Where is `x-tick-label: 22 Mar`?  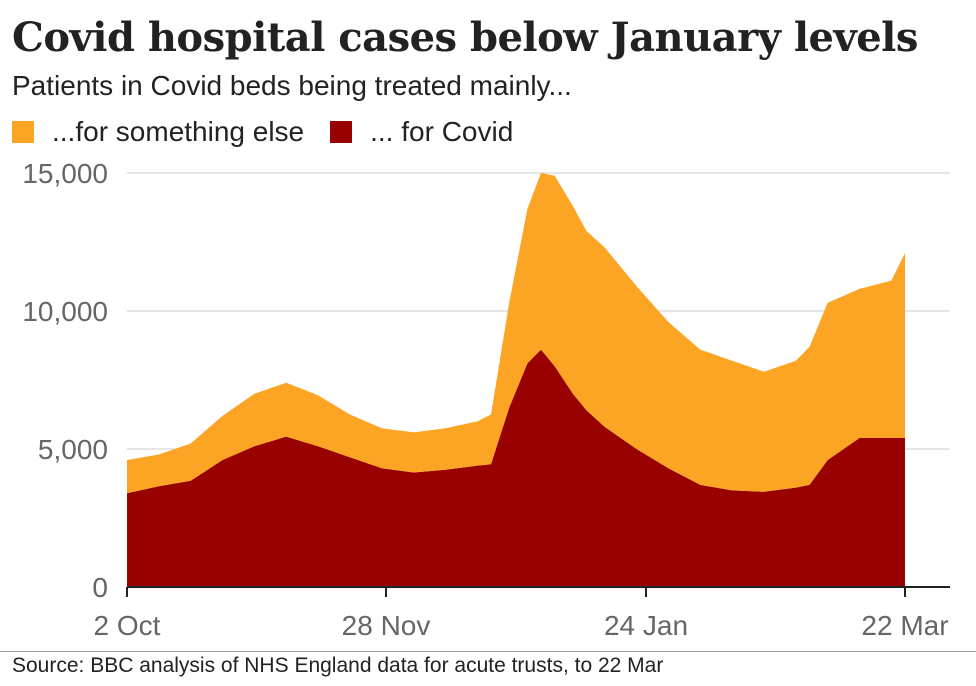 x-tick-label: 22 Mar is located at coordinates (904, 625).